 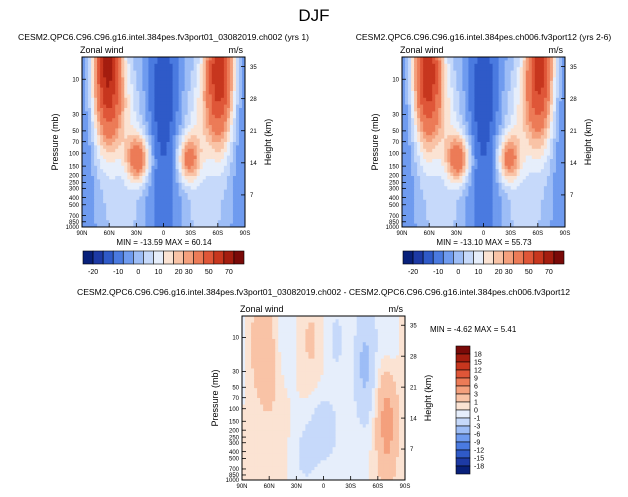 I want to click on colorbar-label: 10, so click(x=159, y=272).